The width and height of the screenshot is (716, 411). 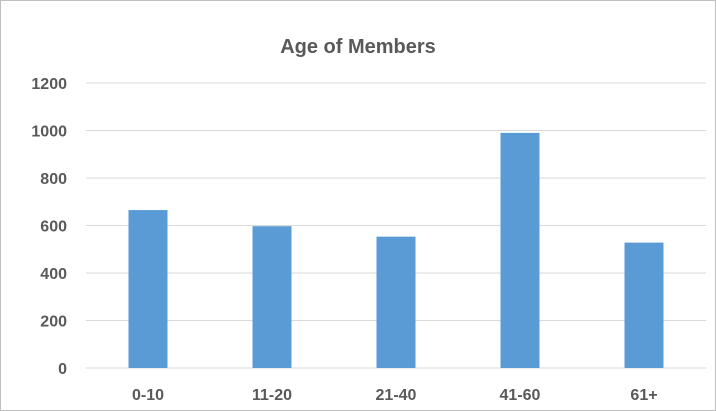 What do you see at coordinates (272, 395) in the screenshot?
I see `x-tick-label: 11-20` at bounding box center [272, 395].